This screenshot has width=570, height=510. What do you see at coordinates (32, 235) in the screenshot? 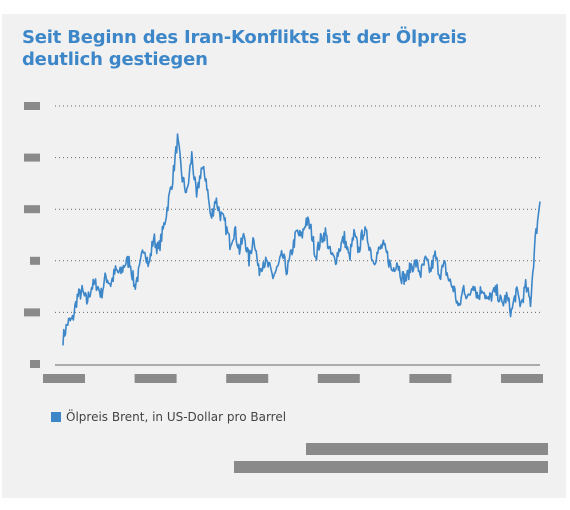
I see `y-axis-tick-labels` at bounding box center [32, 235].